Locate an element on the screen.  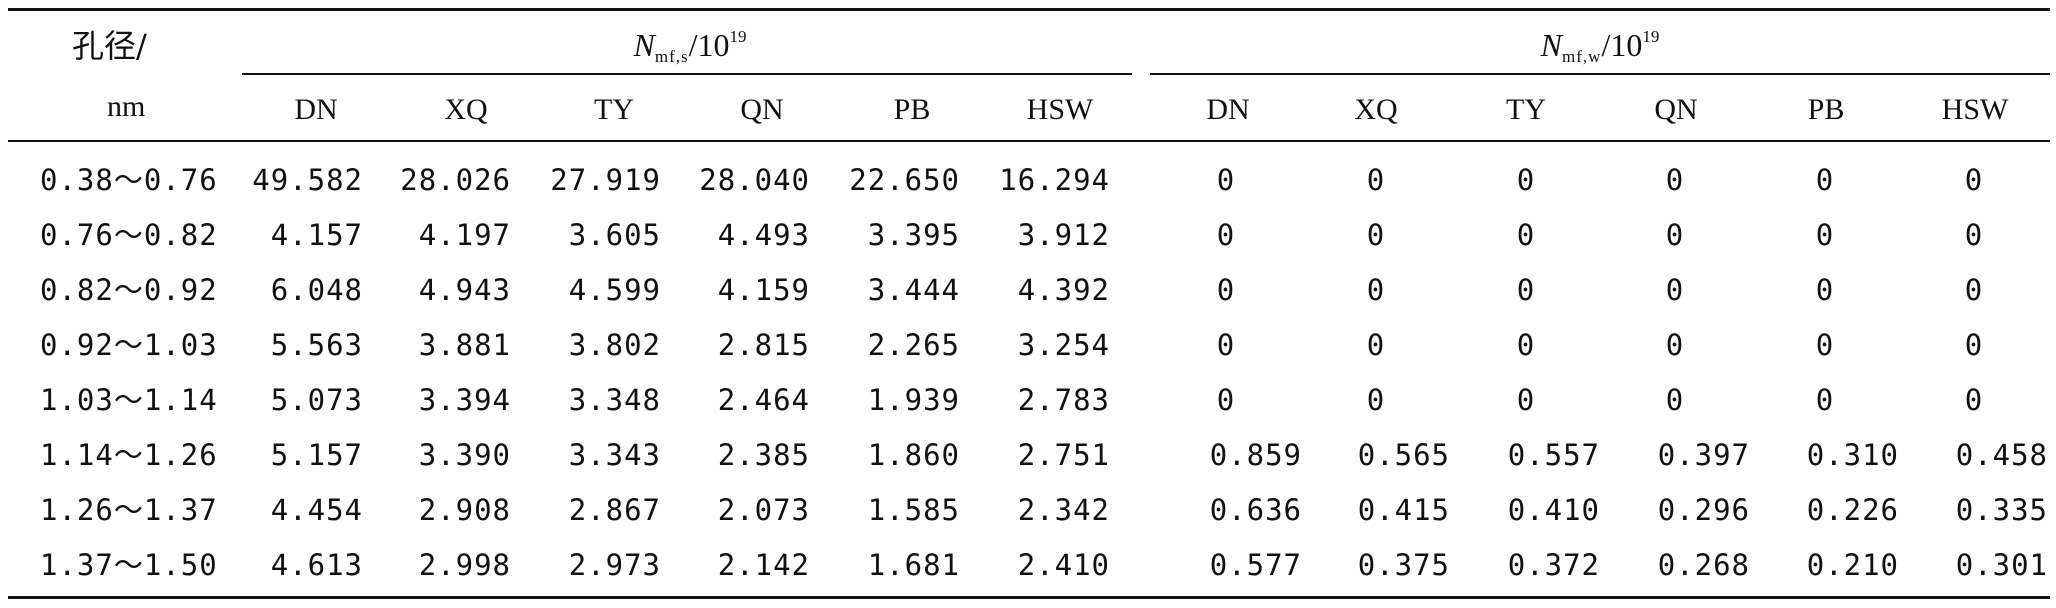
header-bottom-rule is located at coordinates (1029, 141).